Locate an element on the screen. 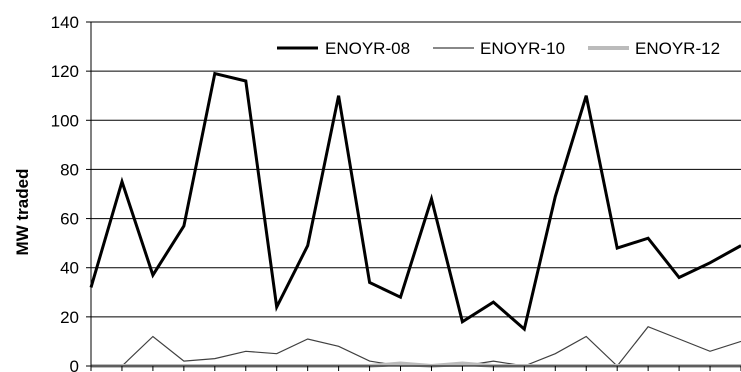  legend-label-enoyr-12: ENOYR-12 is located at coordinates (677, 48).